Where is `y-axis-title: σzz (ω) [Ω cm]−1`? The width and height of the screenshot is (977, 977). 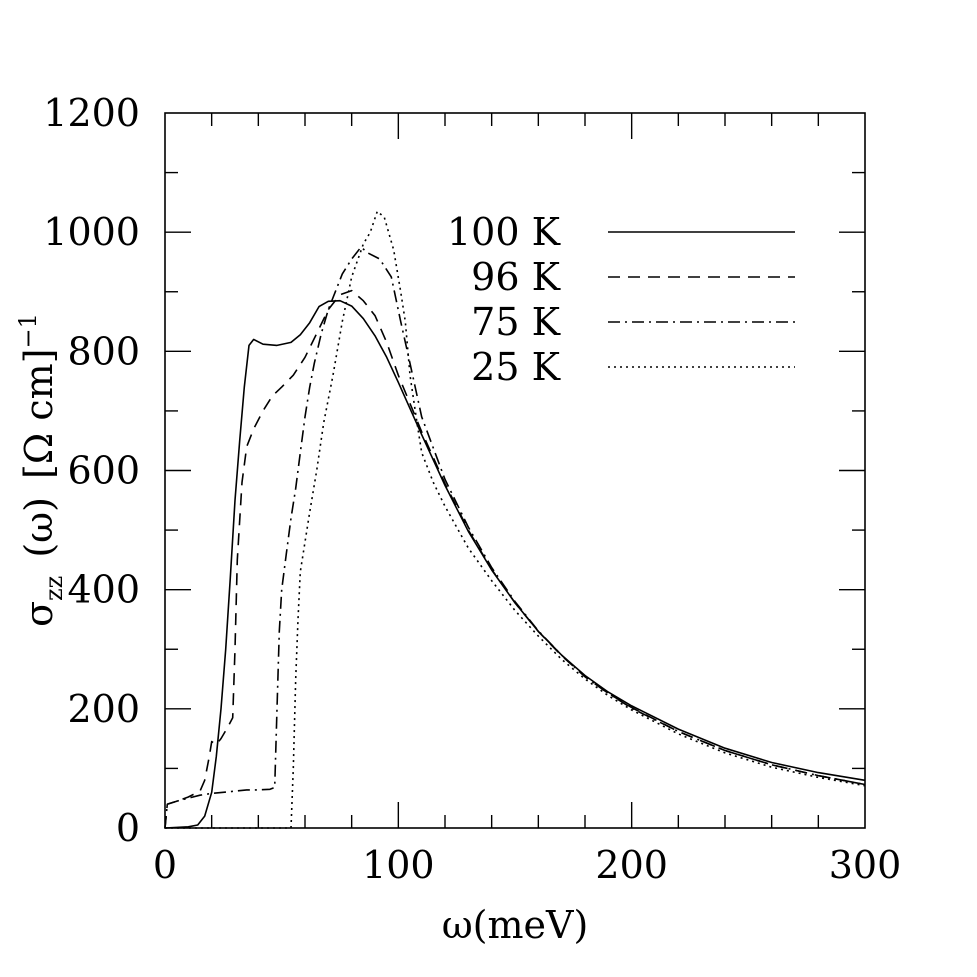
y-axis-title: σzz (ω) [Ω cm]−1 is located at coordinates (41, 470).